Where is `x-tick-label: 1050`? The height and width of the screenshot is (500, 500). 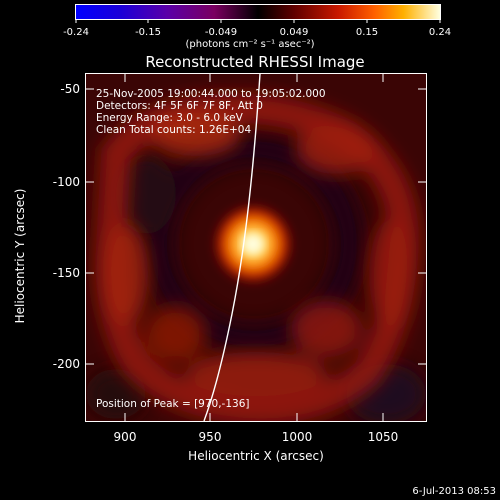 x-tick-label: 1050 is located at coordinates (383, 437).